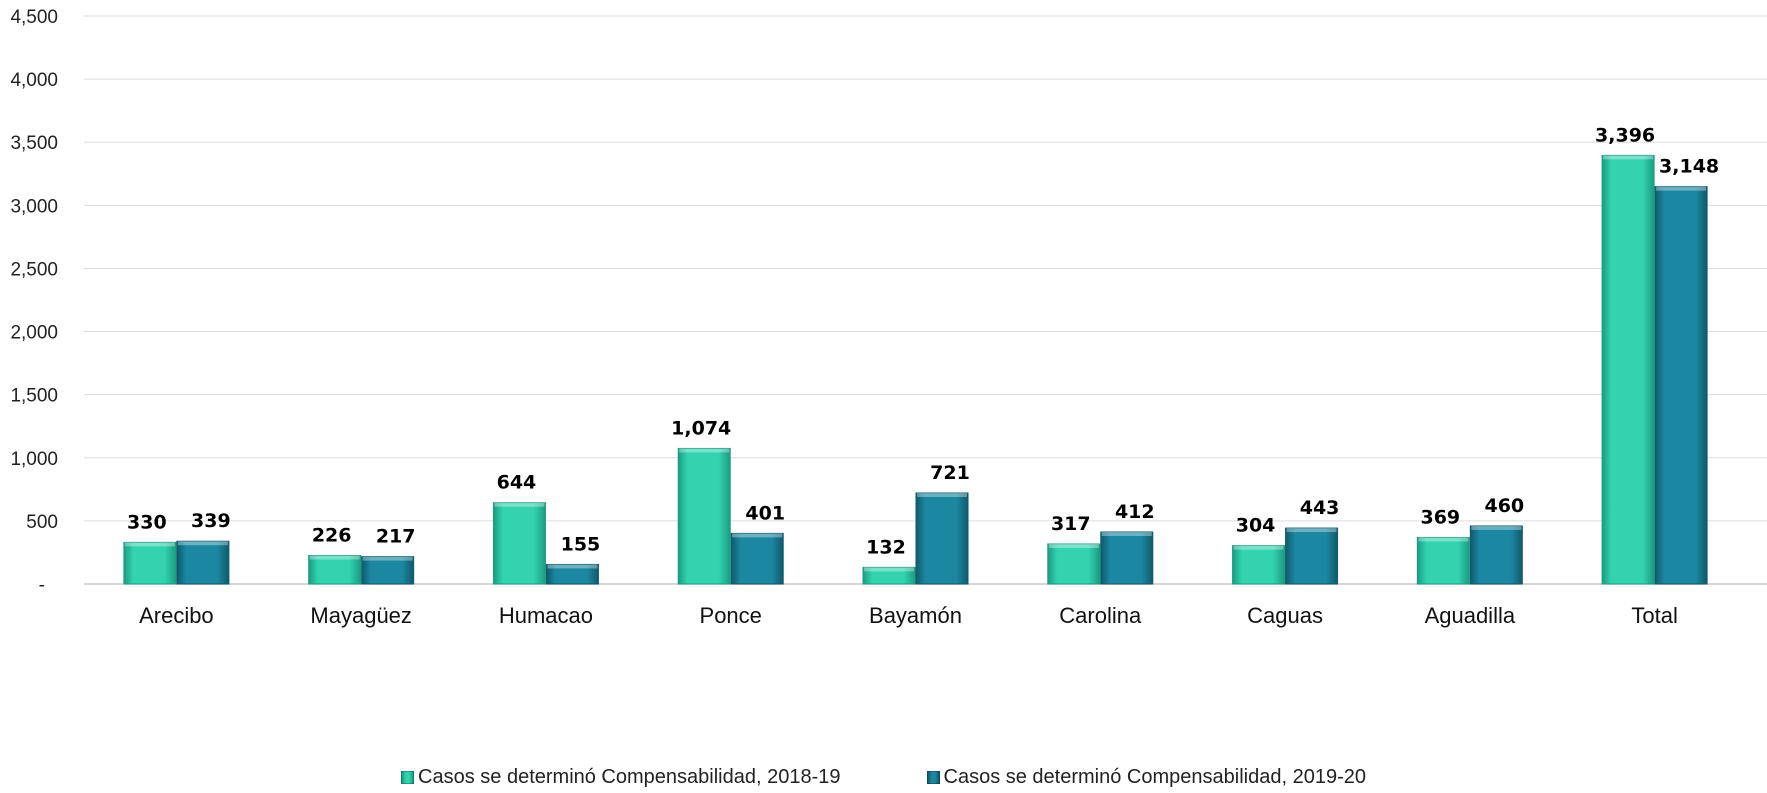 The height and width of the screenshot is (793, 1767). I want to click on y-tick-label: 2,500, so click(34, 269).